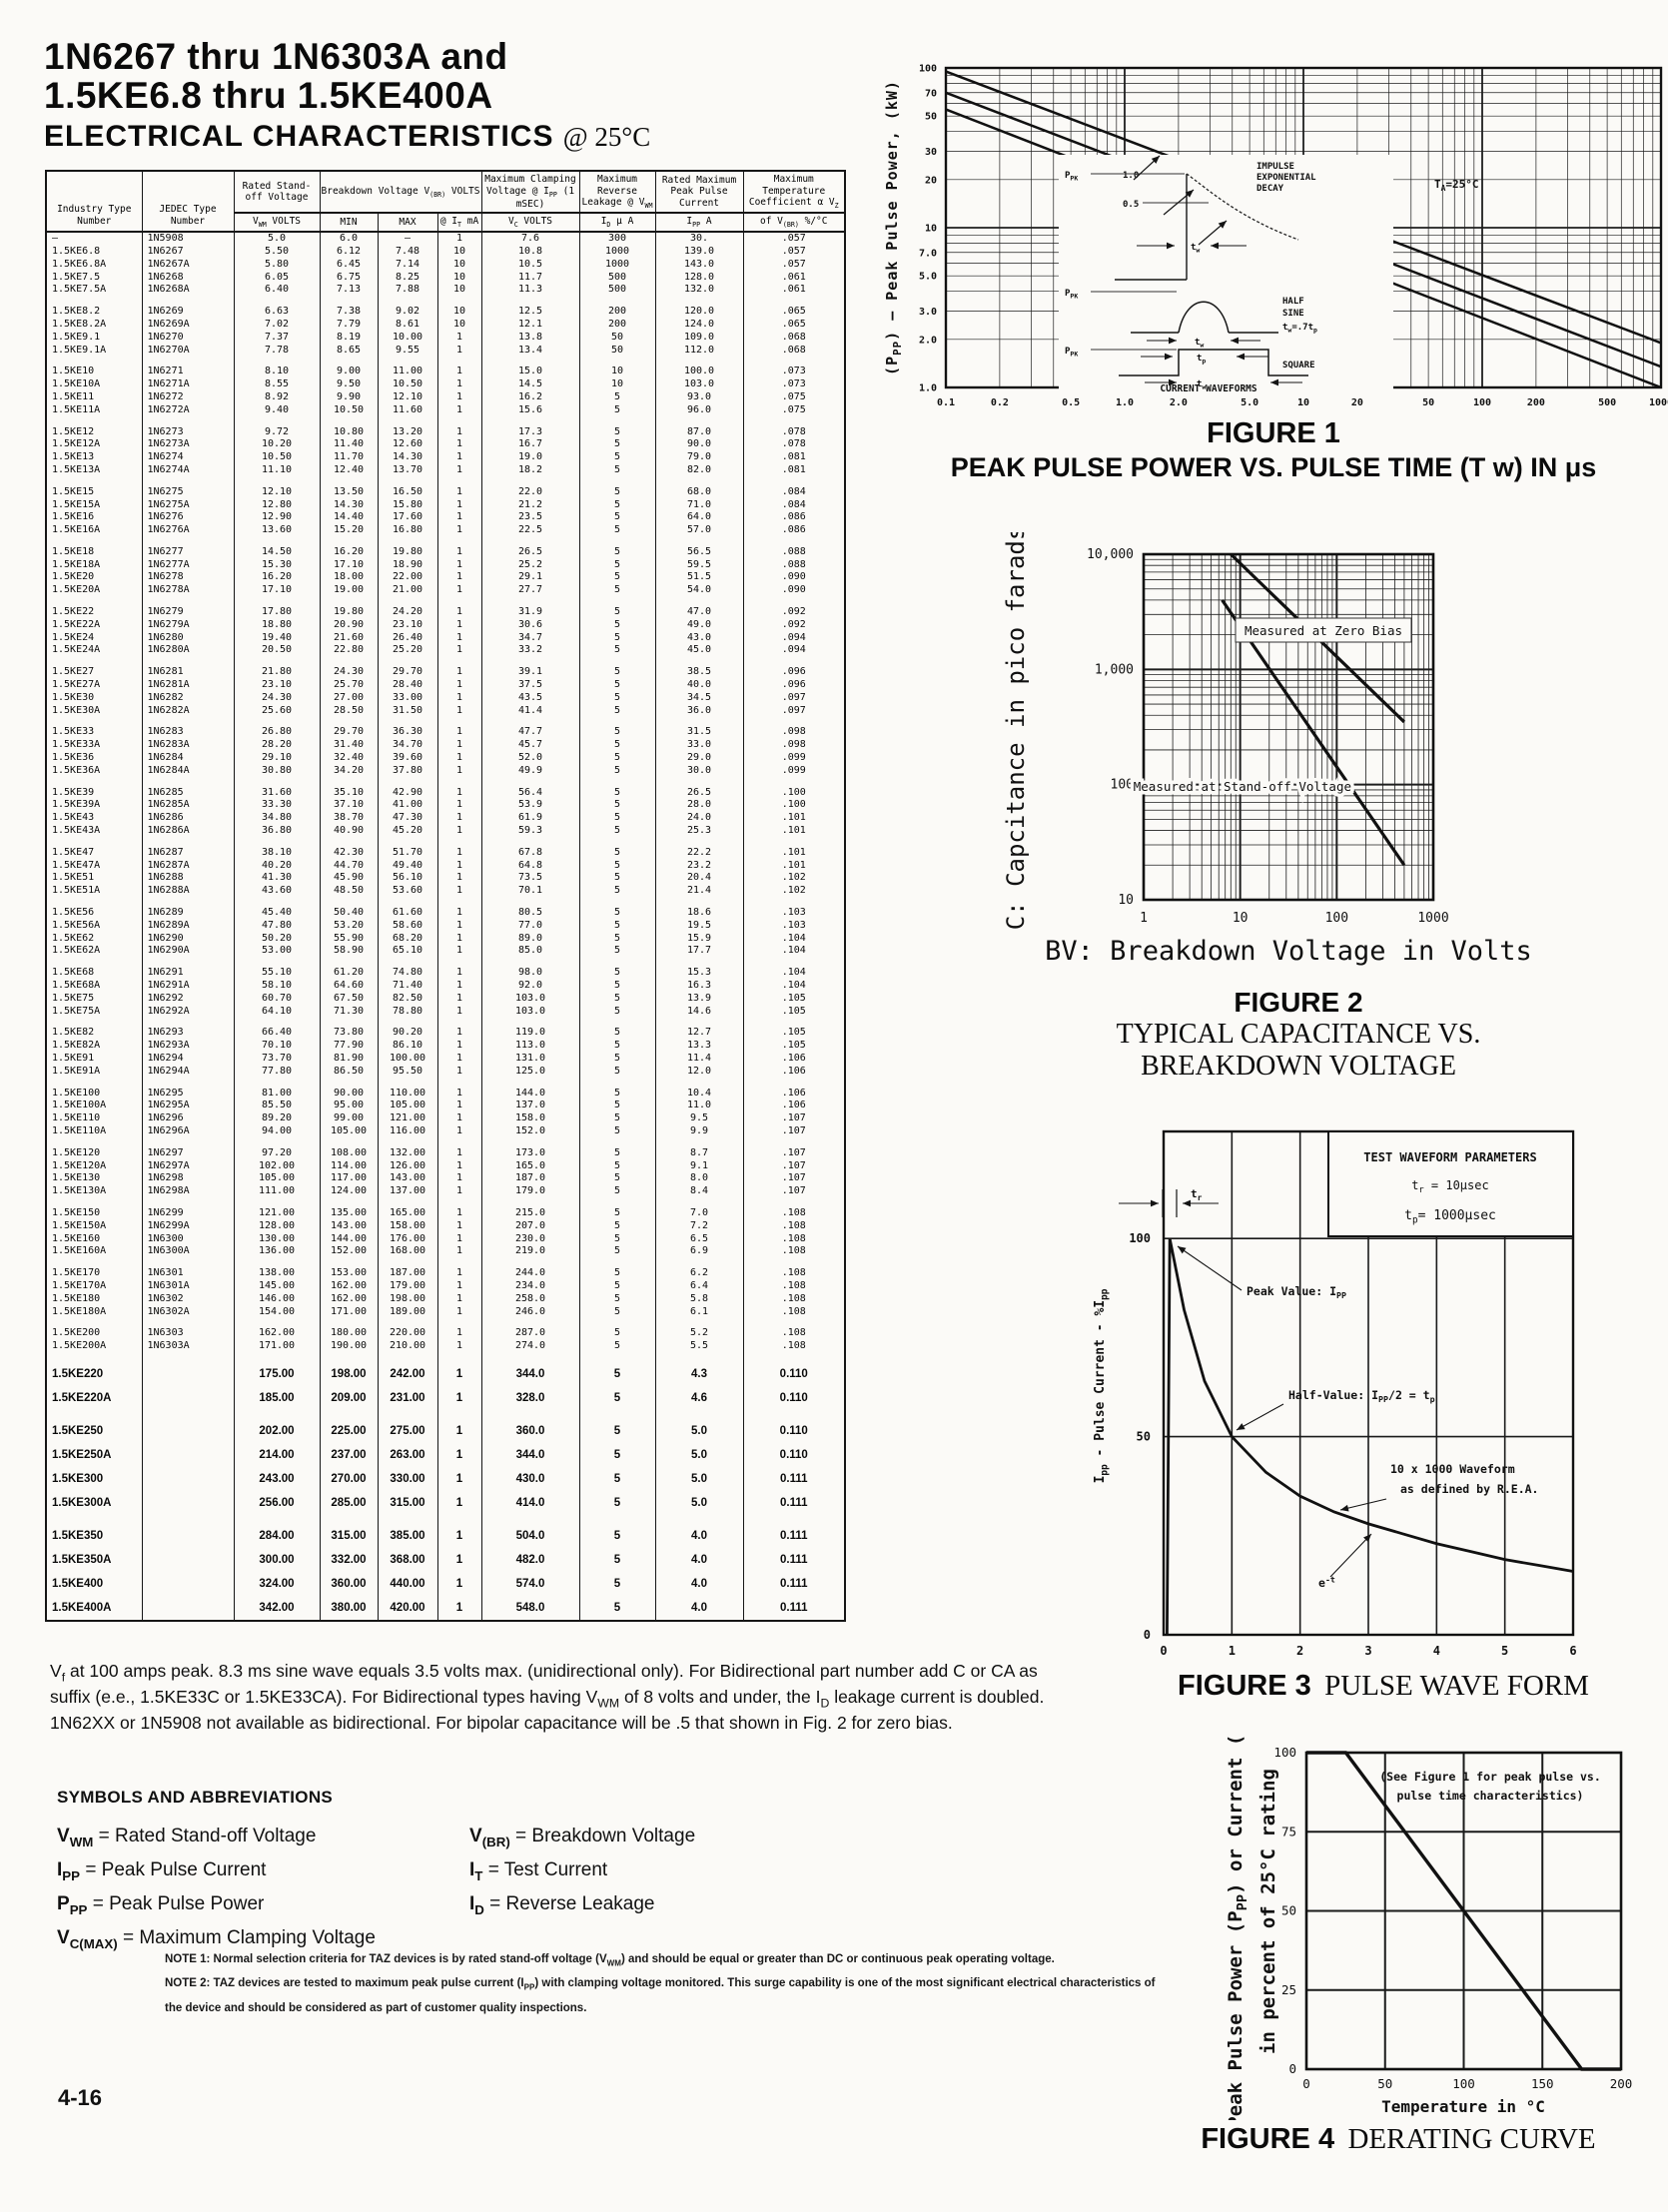 The width and height of the screenshot is (1668, 2212). What do you see at coordinates (793, 1012) in the screenshot?
I see `data-cell: .105` at bounding box center [793, 1012].